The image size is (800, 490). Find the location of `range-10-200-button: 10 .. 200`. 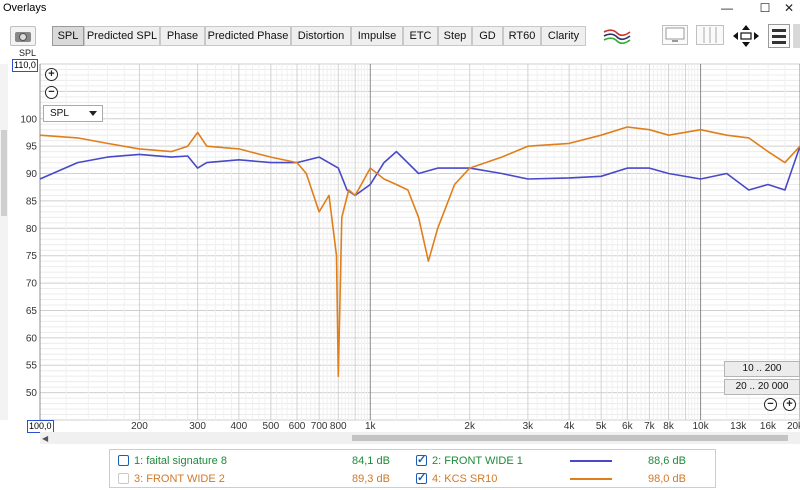

range-10-200-button: 10 .. 200 is located at coordinates (762, 369).